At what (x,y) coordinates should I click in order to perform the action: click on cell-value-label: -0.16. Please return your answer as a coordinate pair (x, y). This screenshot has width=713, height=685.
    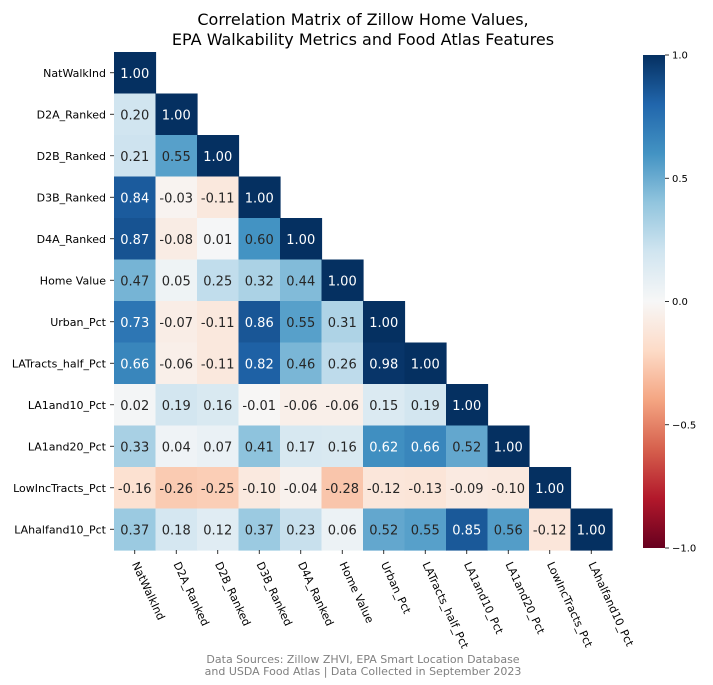
    Looking at the image, I should click on (135, 489).